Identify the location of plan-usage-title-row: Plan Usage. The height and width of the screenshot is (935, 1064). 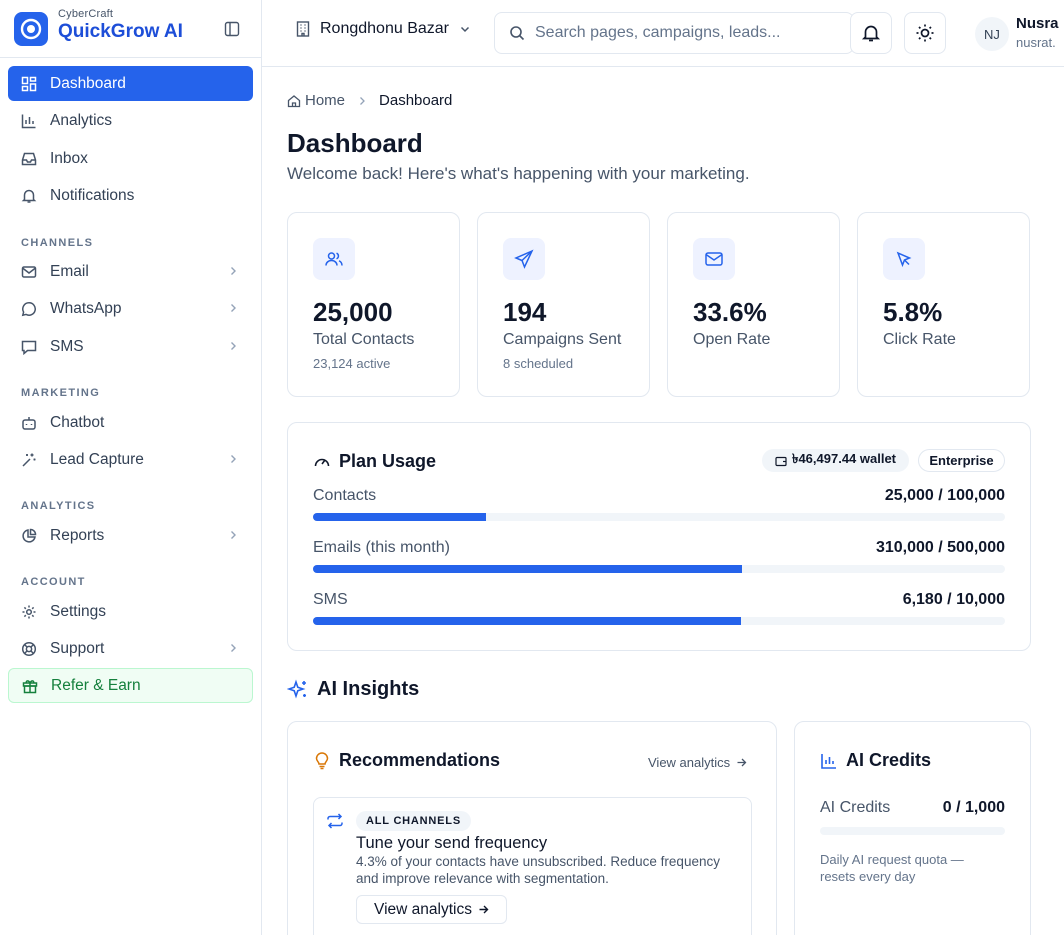
(374, 461).